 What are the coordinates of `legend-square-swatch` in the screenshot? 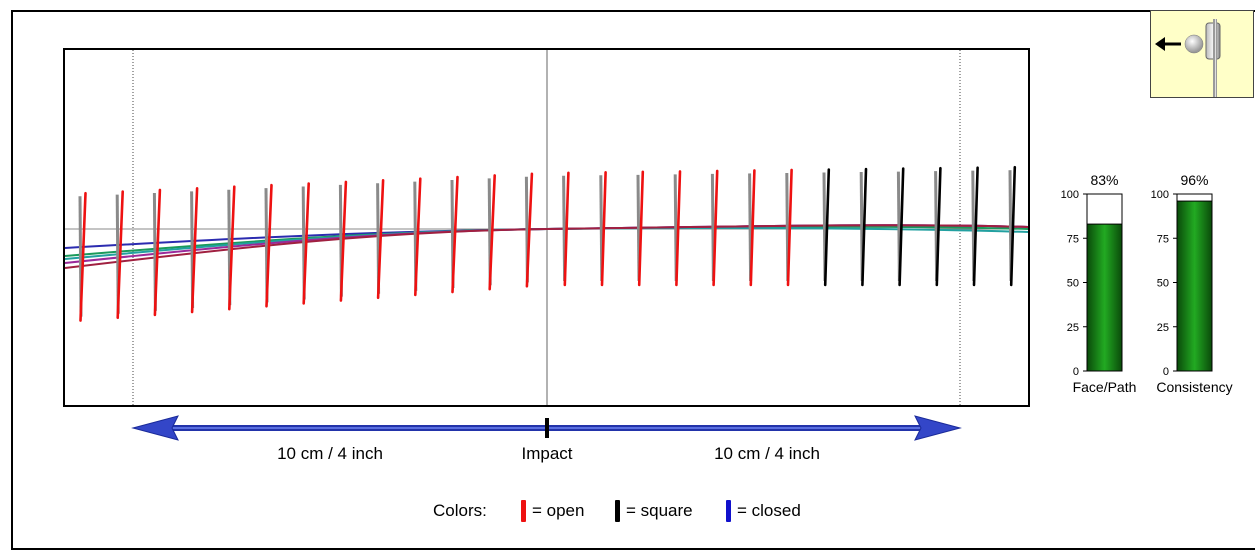 It's located at (617, 511).